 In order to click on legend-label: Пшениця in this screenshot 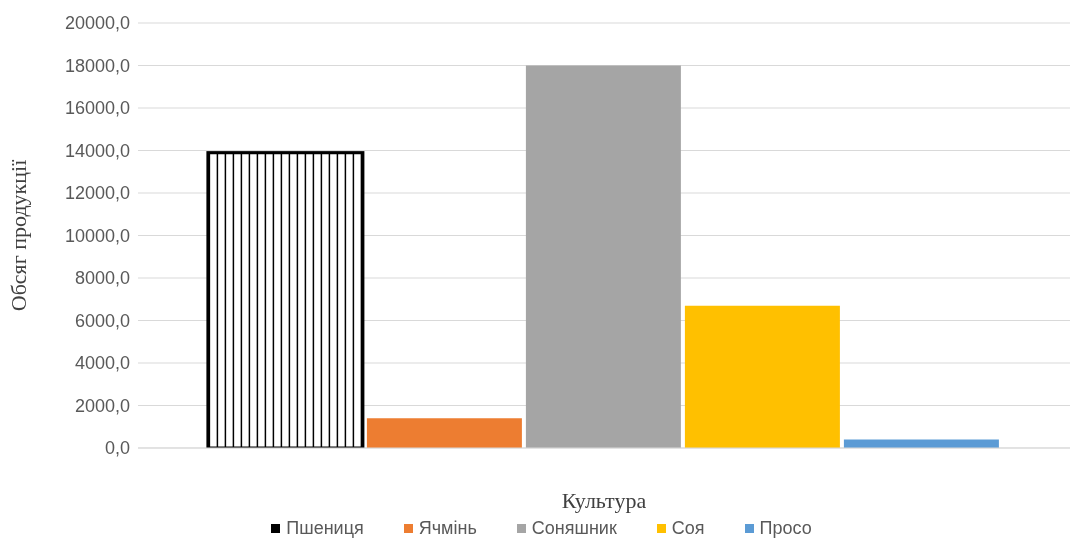, I will do `click(325, 528)`.